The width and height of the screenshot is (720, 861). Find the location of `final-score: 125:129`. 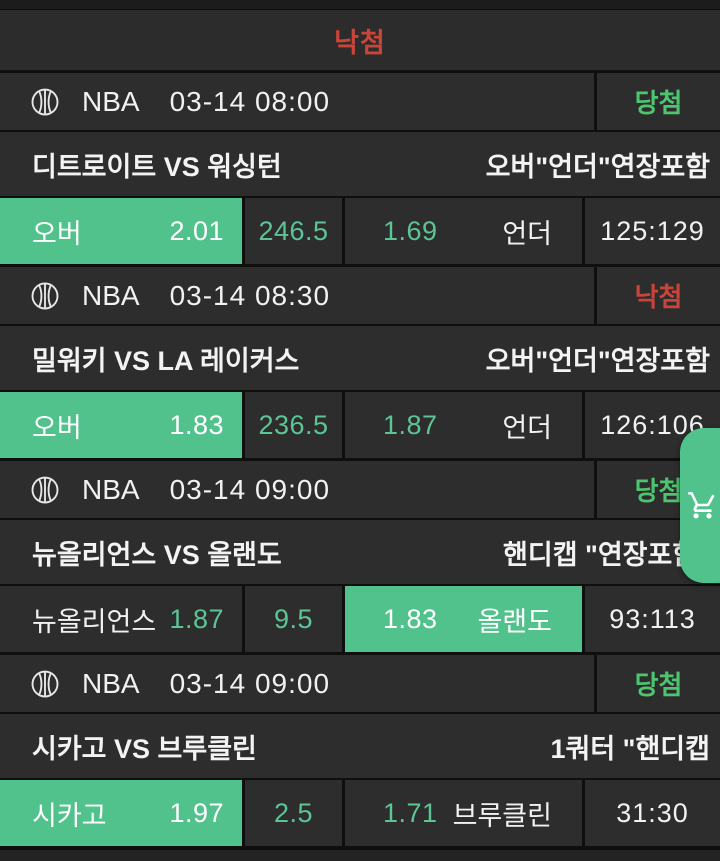

final-score: 125:129 is located at coordinates (652, 230).